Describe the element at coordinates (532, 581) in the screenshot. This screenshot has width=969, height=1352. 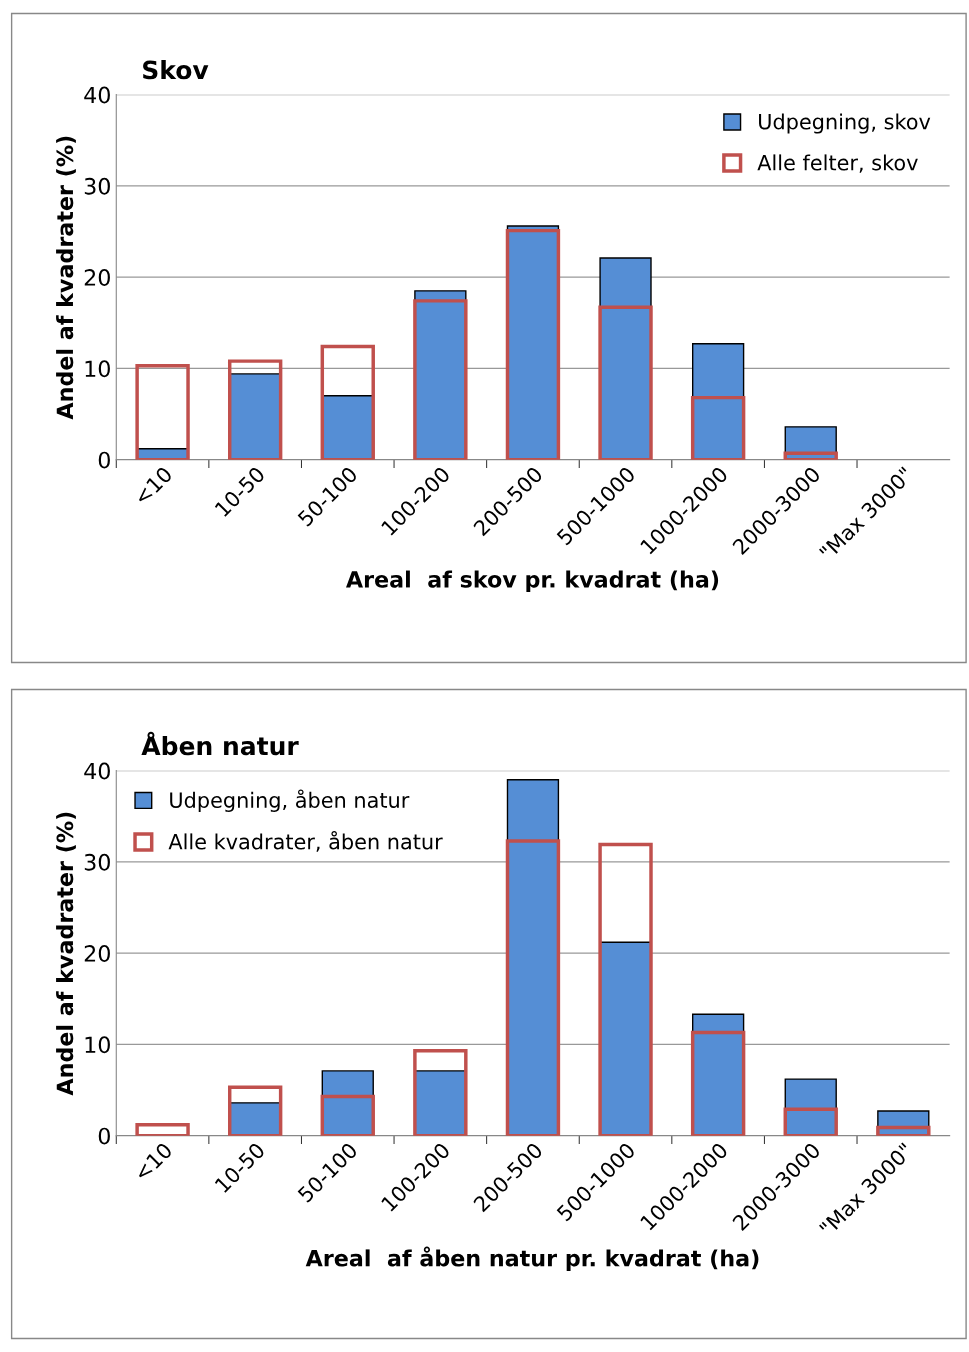
I see `x-axis-title: Areal af skov pr. kvadrat (ha)` at that location.